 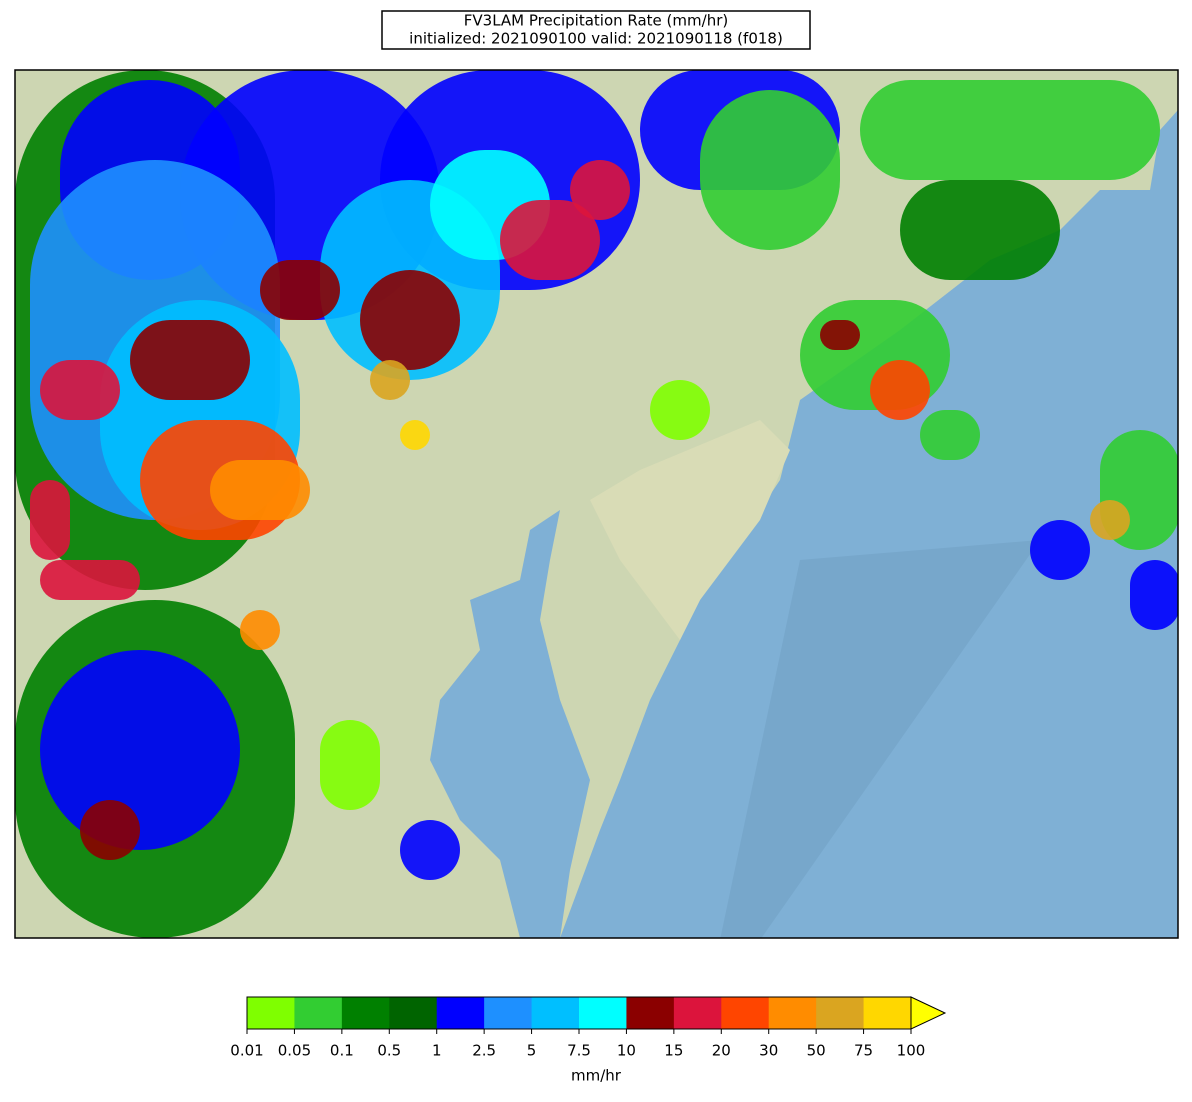 What do you see at coordinates (626, 1051) in the screenshot?
I see `tick-label: 10` at bounding box center [626, 1051].